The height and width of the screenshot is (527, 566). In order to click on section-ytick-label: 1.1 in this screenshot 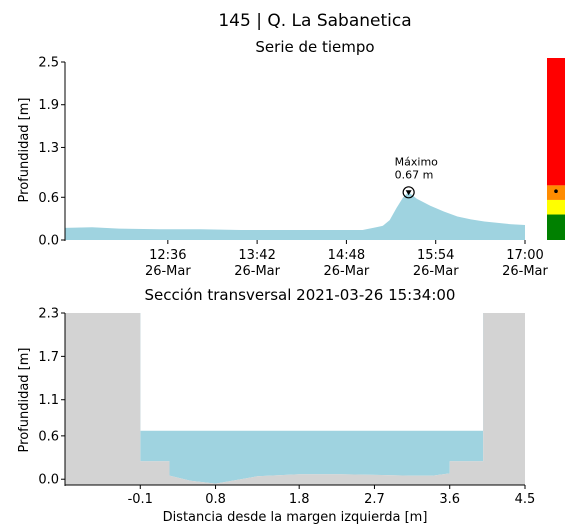, I will do `click(48, 400)`.